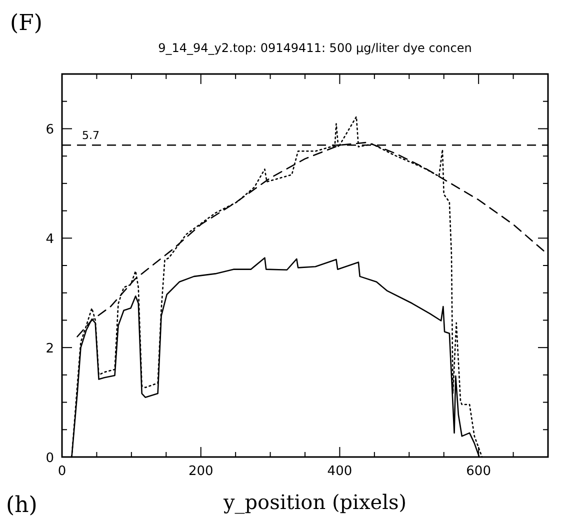 Image resolution: width=563 pixels, height=519 pixels. What do you see at coordinates (50, 240) in the screenshot?
I see `y-tick-label: 4` at bounding box center [50, 240].